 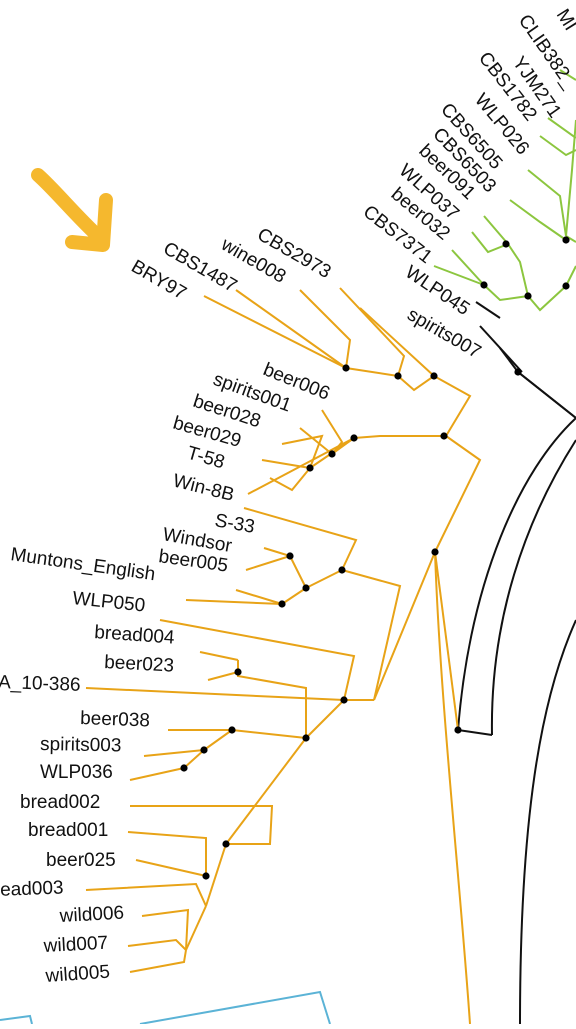 I want to click on hand-drawn-arrow-icon, so click(x=72, y=210).